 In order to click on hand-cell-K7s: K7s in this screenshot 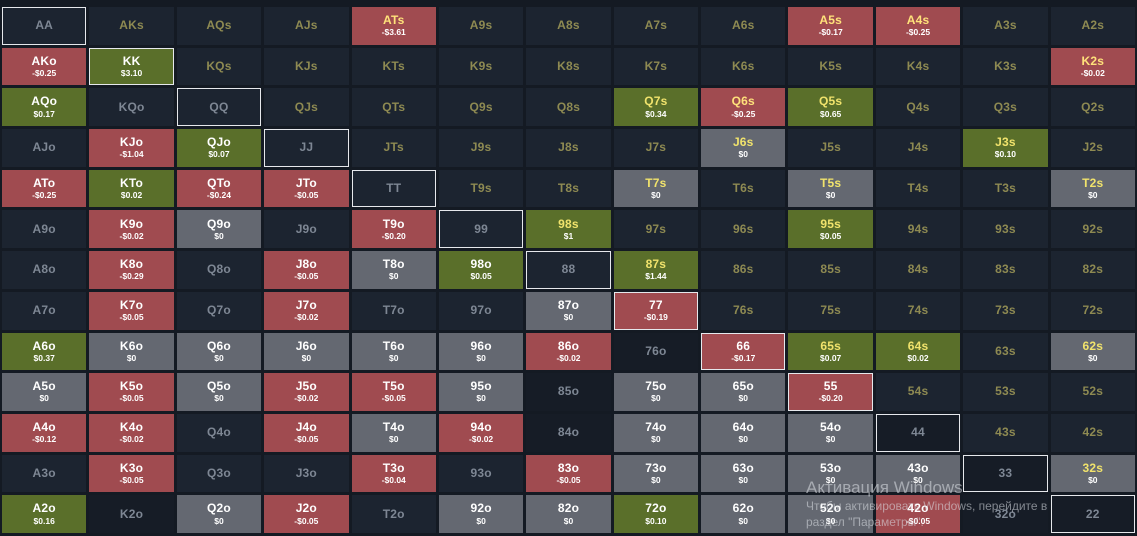, I will do `click(656, 66)`.